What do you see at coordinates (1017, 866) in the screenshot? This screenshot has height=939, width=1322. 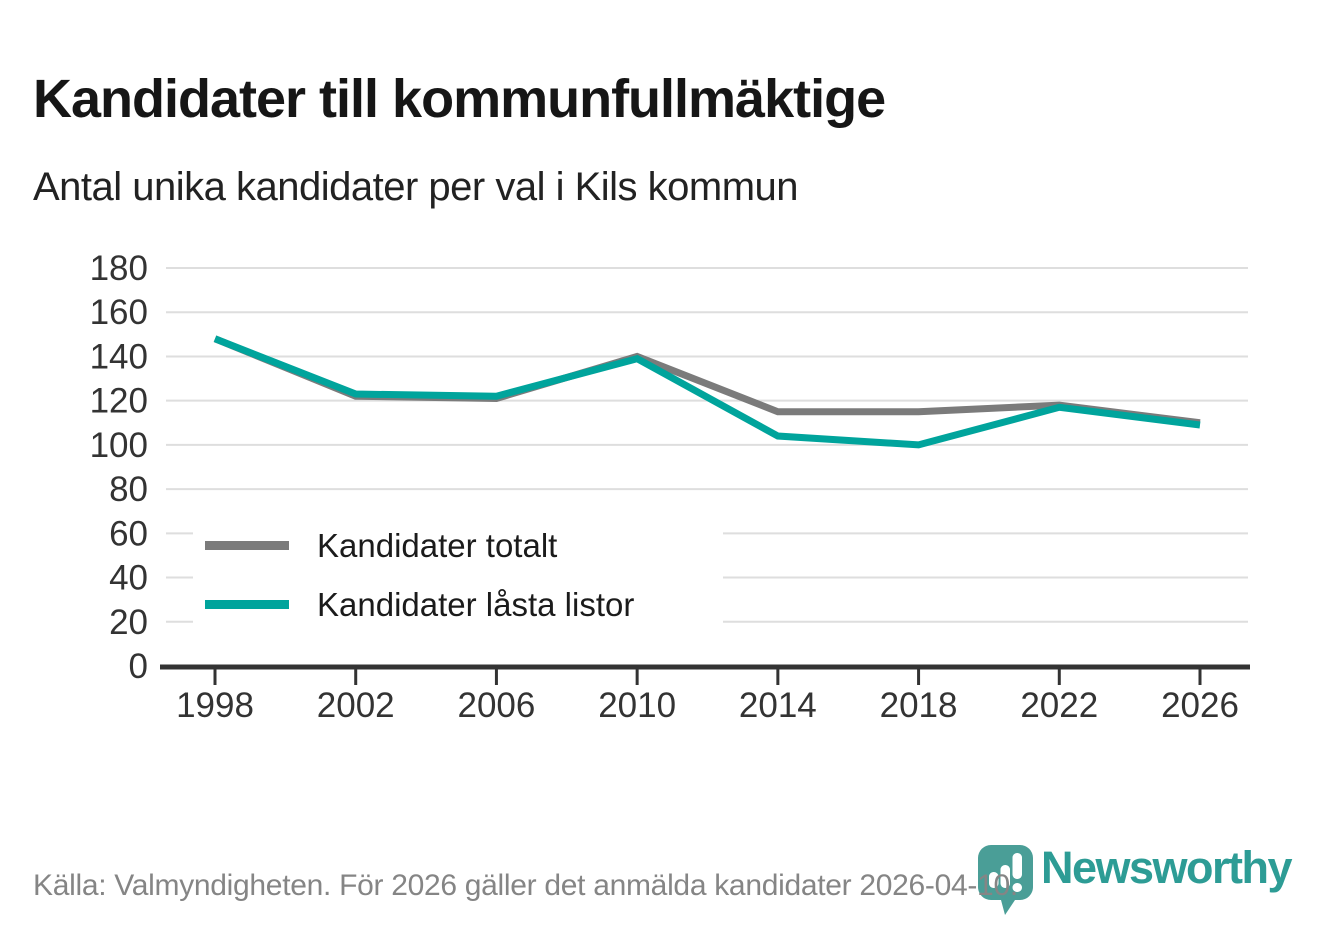 I see `logo-exclamation-bar` at bounding box center [1017, 866].